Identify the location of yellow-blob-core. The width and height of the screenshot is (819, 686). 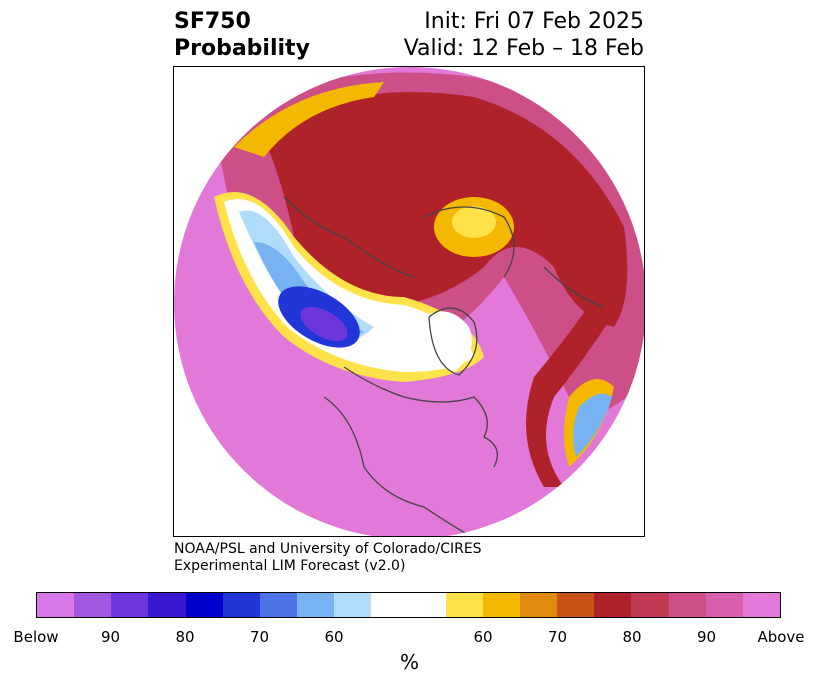
(474, 222).